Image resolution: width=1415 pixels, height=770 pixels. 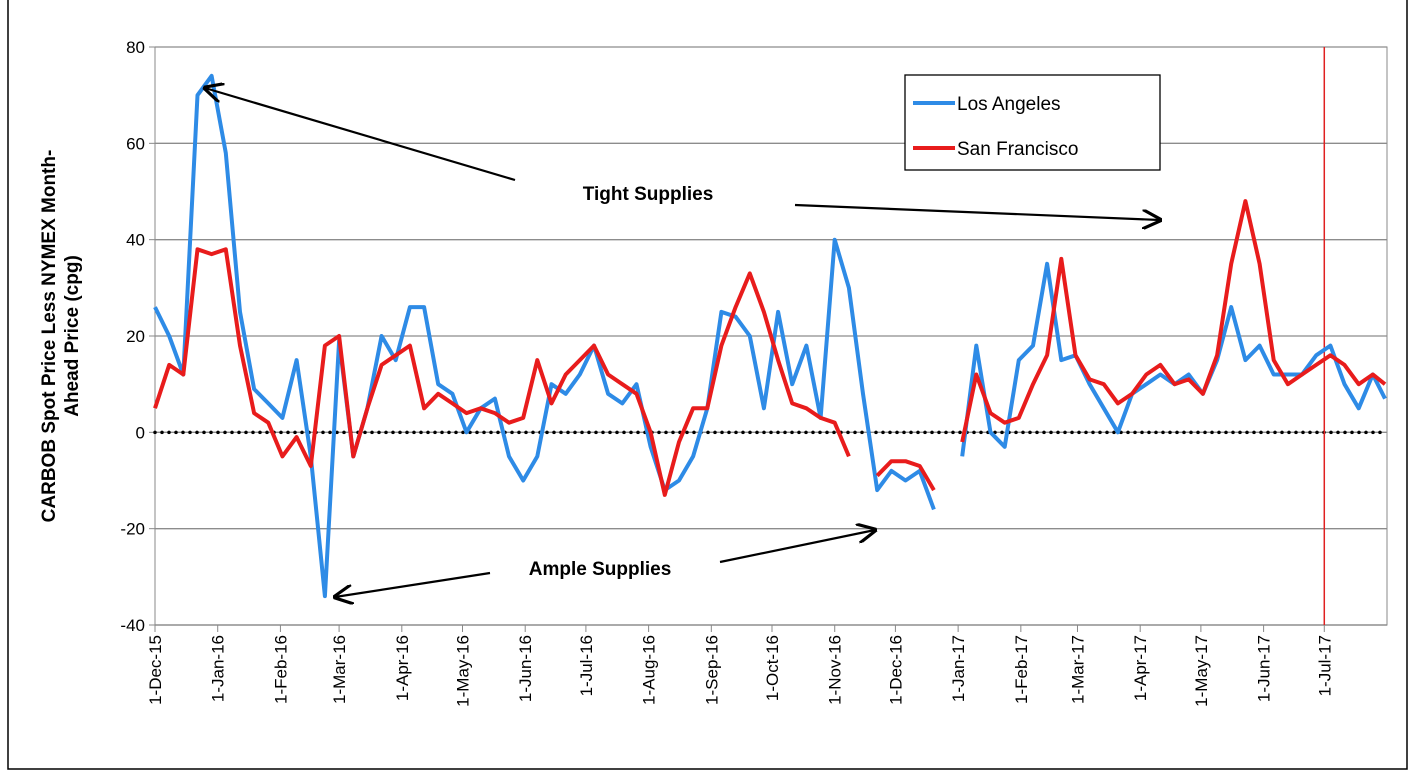 I want to click on x-tick-label: 1-Mar-17, so click(x=1077, y=669).